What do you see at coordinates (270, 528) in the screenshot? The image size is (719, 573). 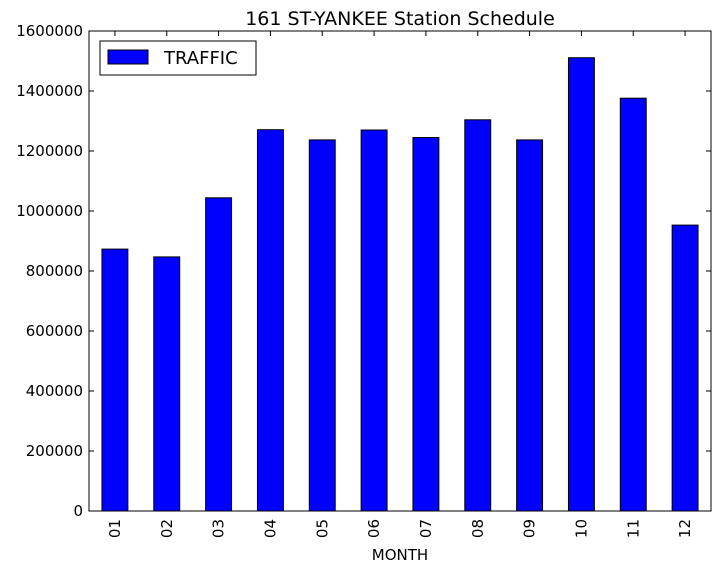 I see `x-tick-label: 04` at bounding box center [270, 528].